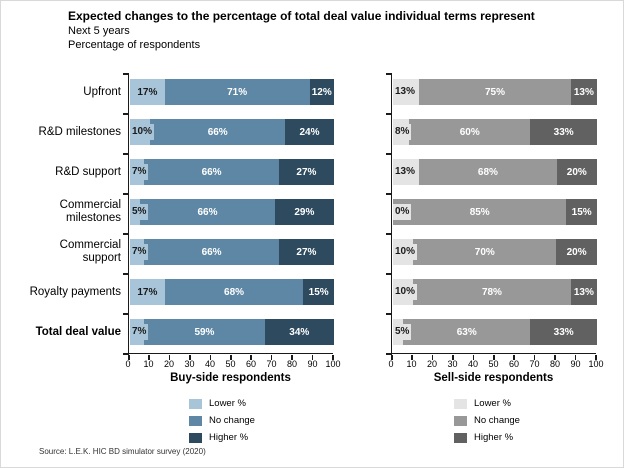 The height and width of the screenshot is (468, 624). I want to click on bar-segment: 17%, so click(147, 92).